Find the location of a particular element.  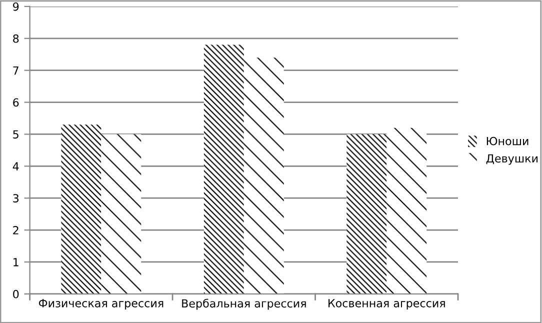

y-tick-label: 4 is located at coordinates (15, 166).